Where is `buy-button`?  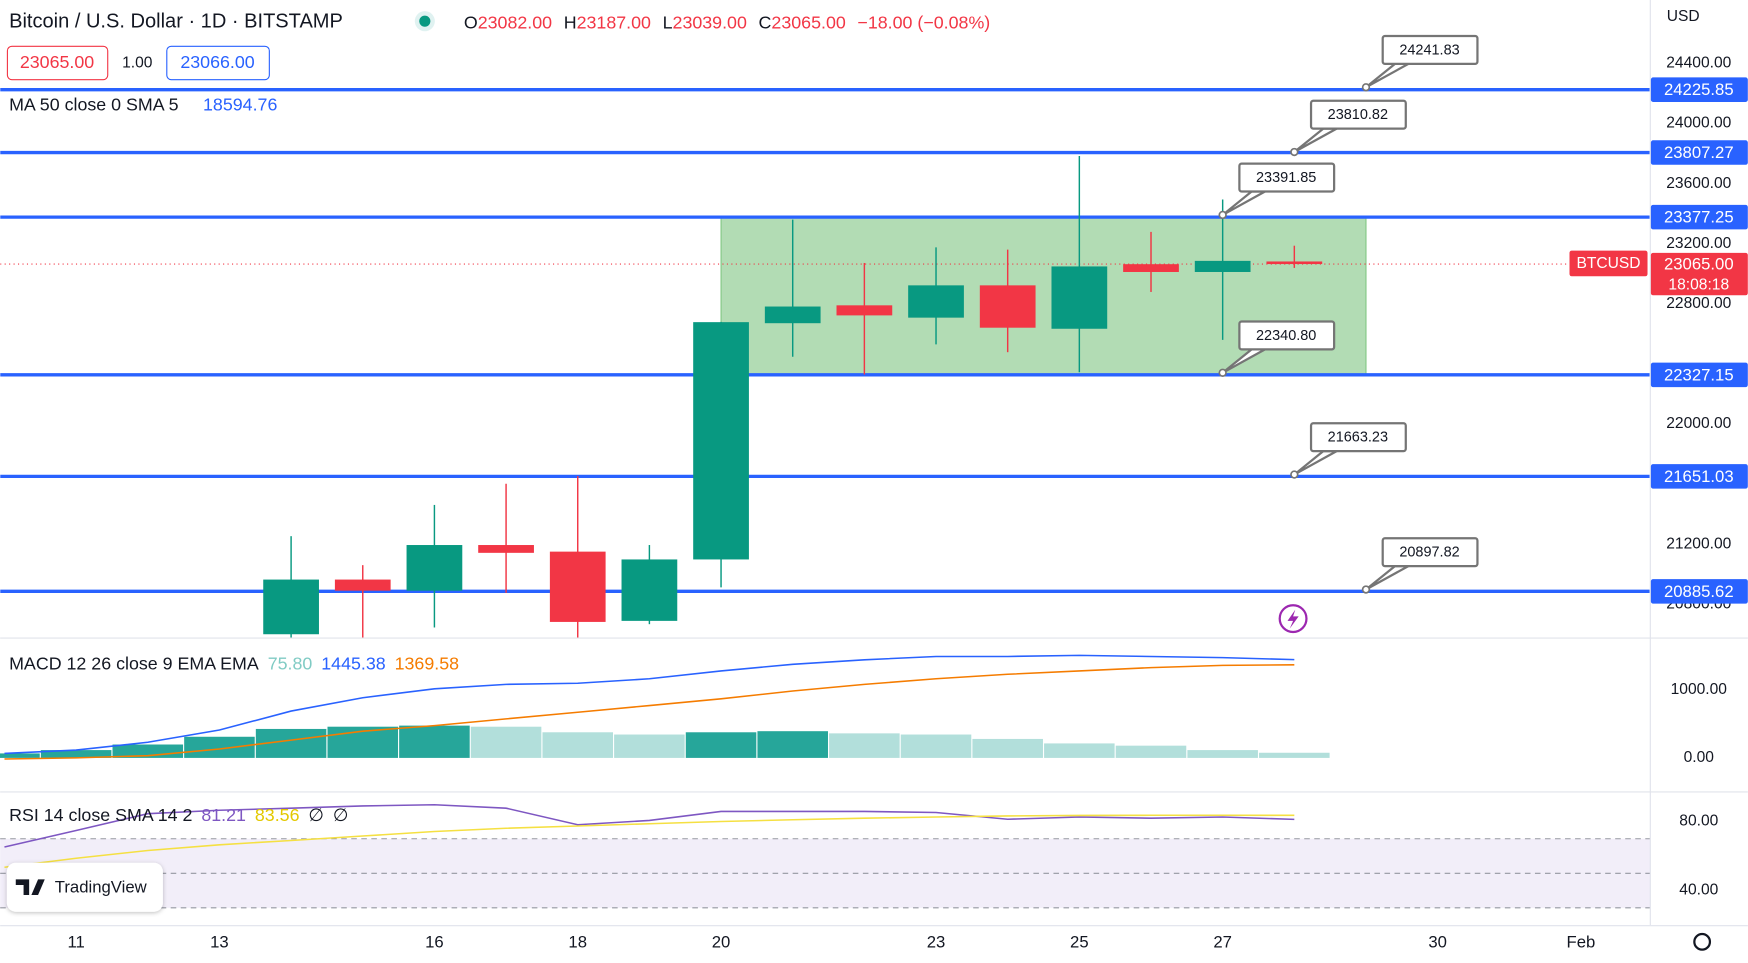 buy-button is located at coordinates (218, 63).